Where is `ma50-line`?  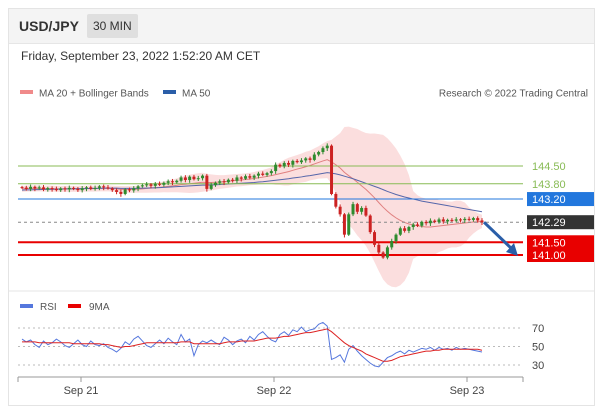
ma50-line is located at coordinates (252, 192).